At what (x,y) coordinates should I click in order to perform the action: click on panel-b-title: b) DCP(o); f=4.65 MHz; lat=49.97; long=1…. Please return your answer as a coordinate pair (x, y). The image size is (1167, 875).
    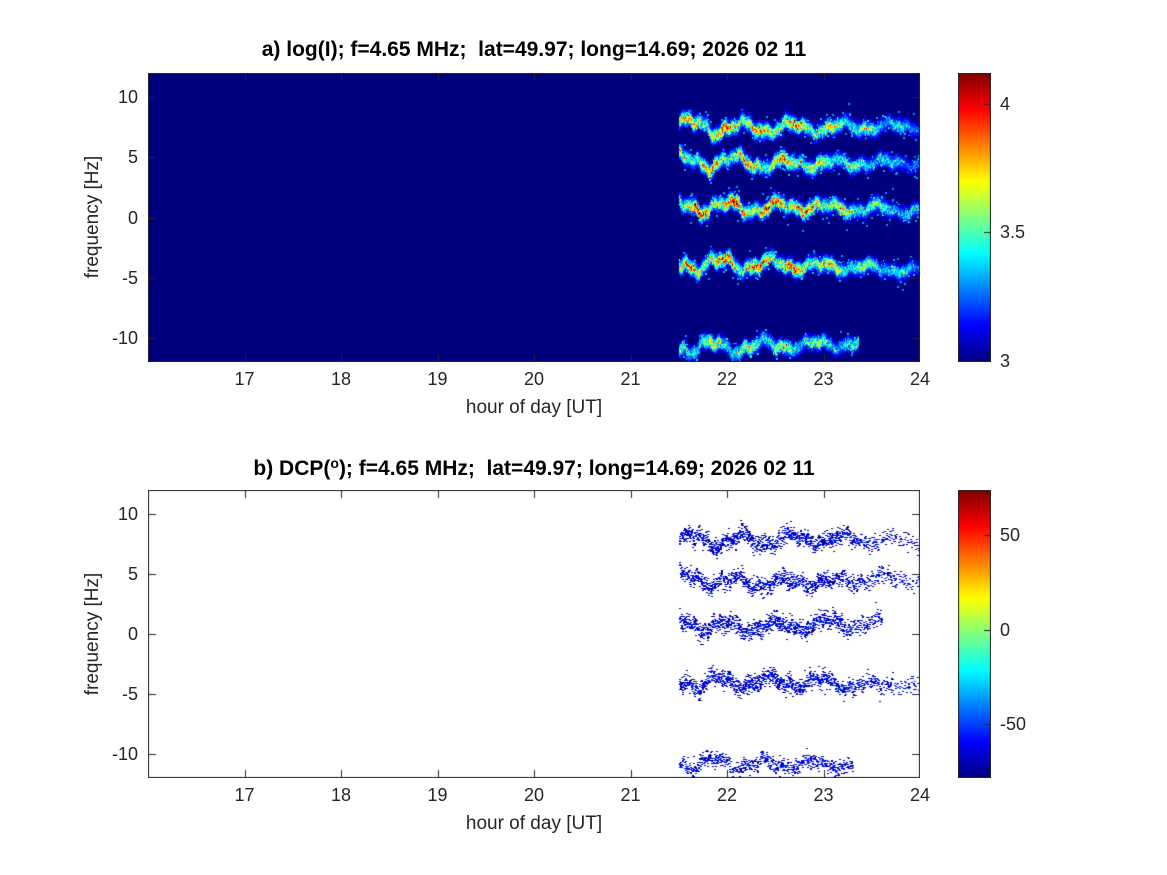
    Looking at the image, I should click on (534, 468).